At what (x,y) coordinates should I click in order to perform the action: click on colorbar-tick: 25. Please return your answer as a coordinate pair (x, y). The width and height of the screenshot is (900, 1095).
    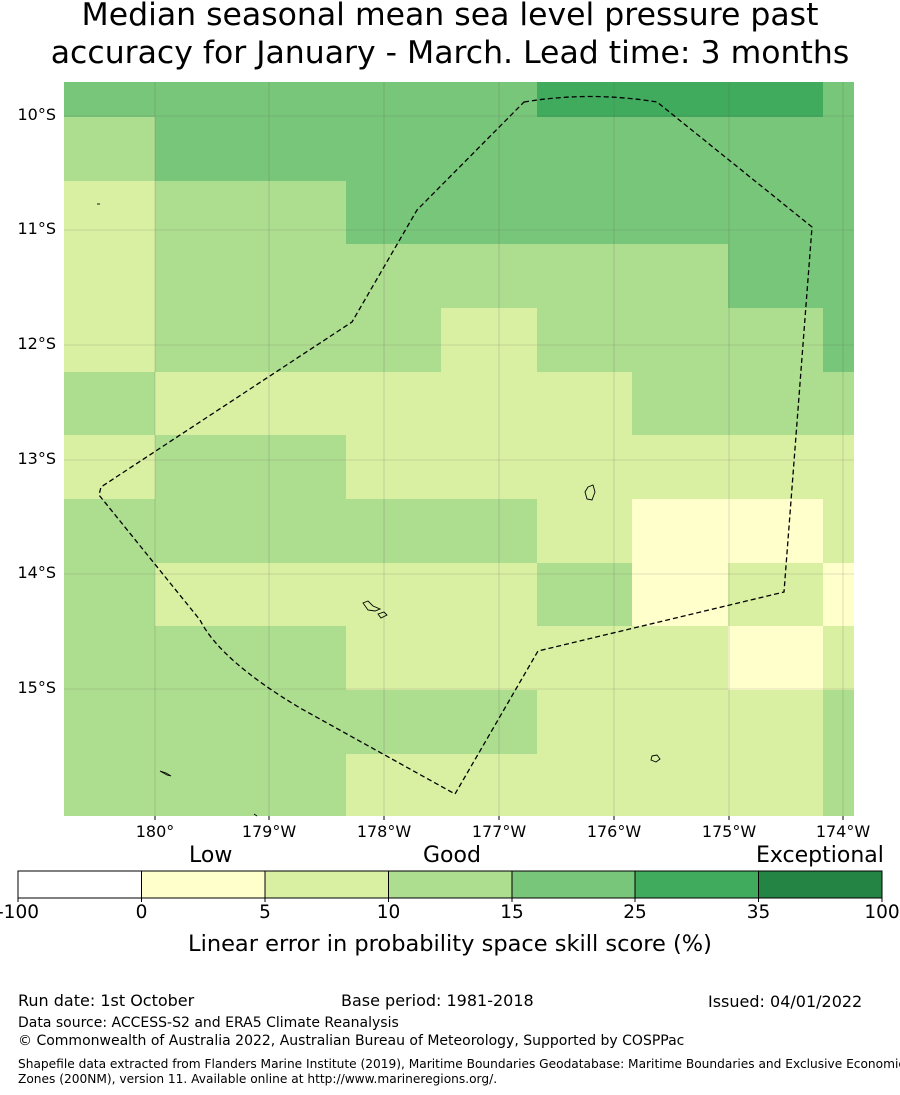
    Looking at the image, I should click on (635, 912).